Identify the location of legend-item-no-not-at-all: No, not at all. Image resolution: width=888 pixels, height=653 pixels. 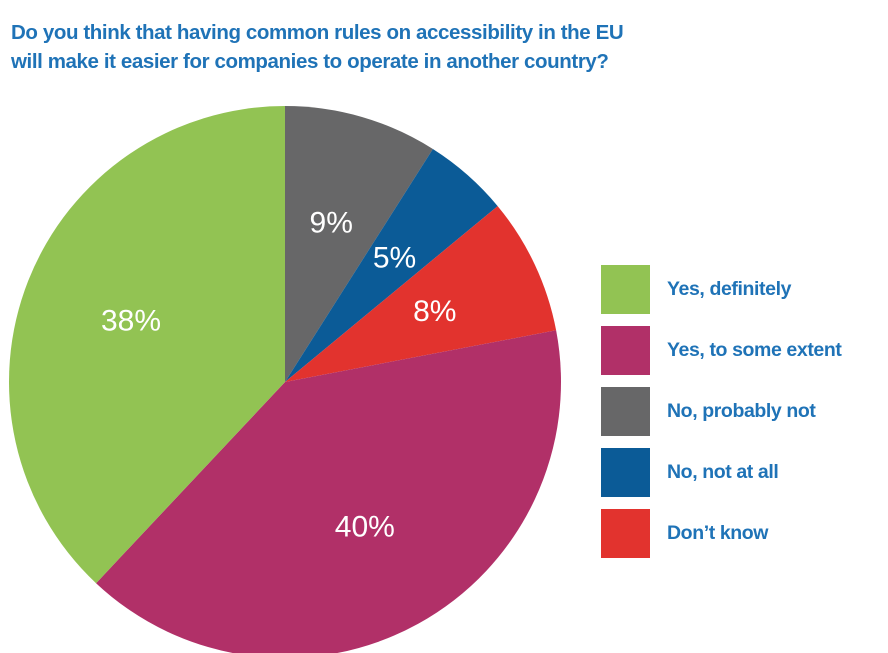
(721, 472).